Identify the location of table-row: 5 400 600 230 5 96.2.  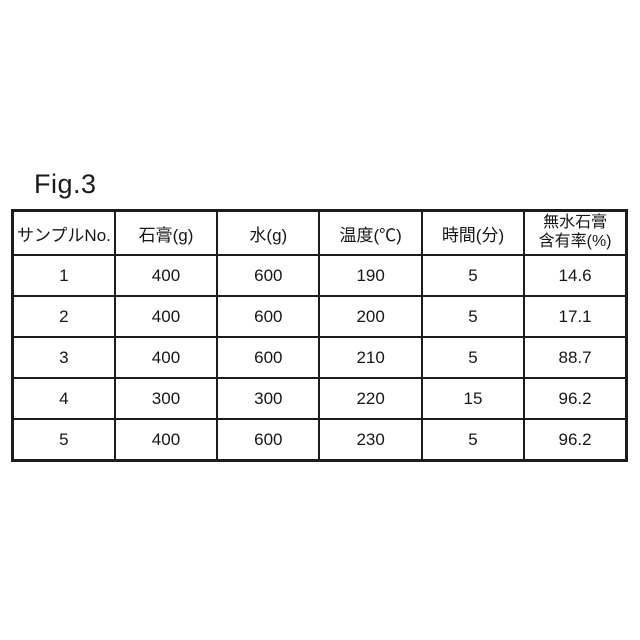
(319, 440).